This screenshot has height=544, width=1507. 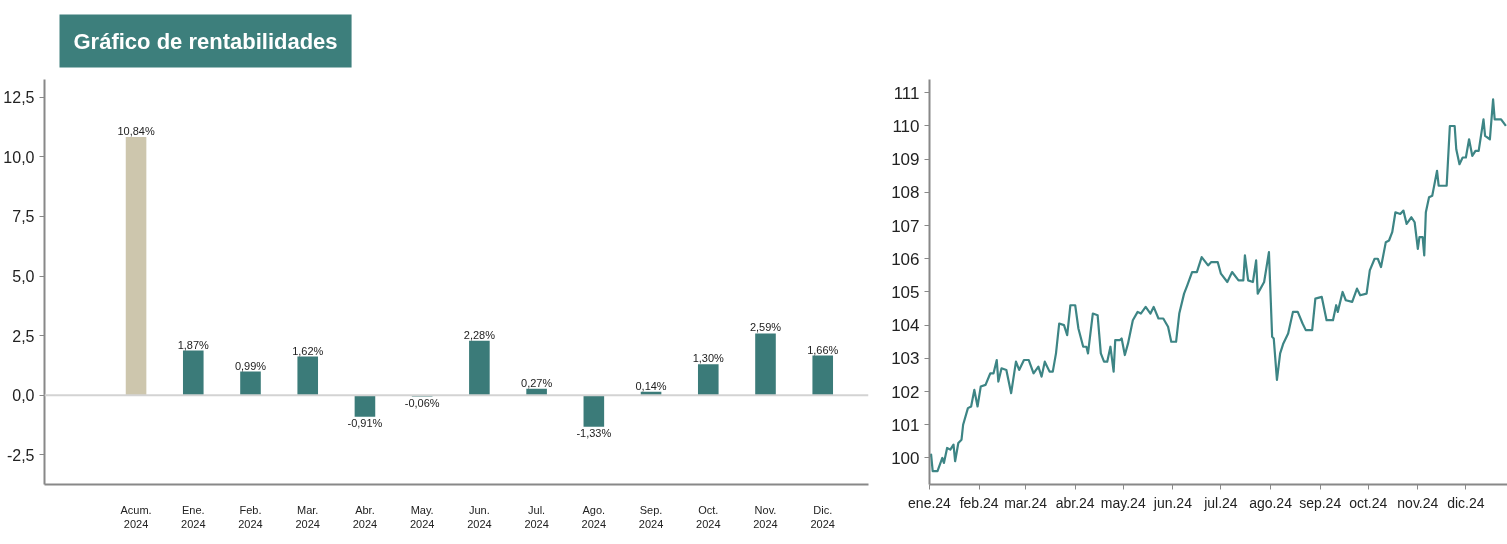 What do you see at coordinates (537, 382) in the screenshot?
I see `data-label: 0,27%` at bounding box center [537, 382].